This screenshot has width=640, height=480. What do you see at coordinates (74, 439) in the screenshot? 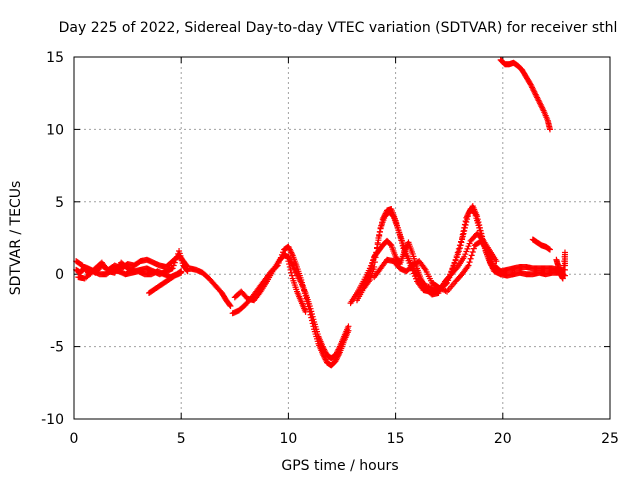
I see `x-tick-label: 0` at bounding box center [74, 439].